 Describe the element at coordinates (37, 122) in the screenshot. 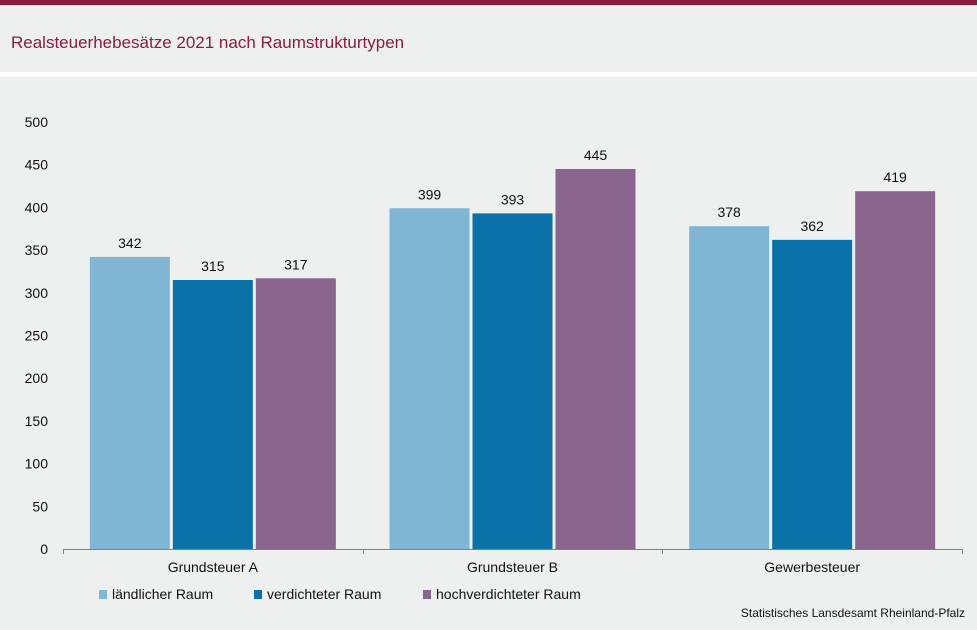

I see `y-tick-label: 500` at that location.